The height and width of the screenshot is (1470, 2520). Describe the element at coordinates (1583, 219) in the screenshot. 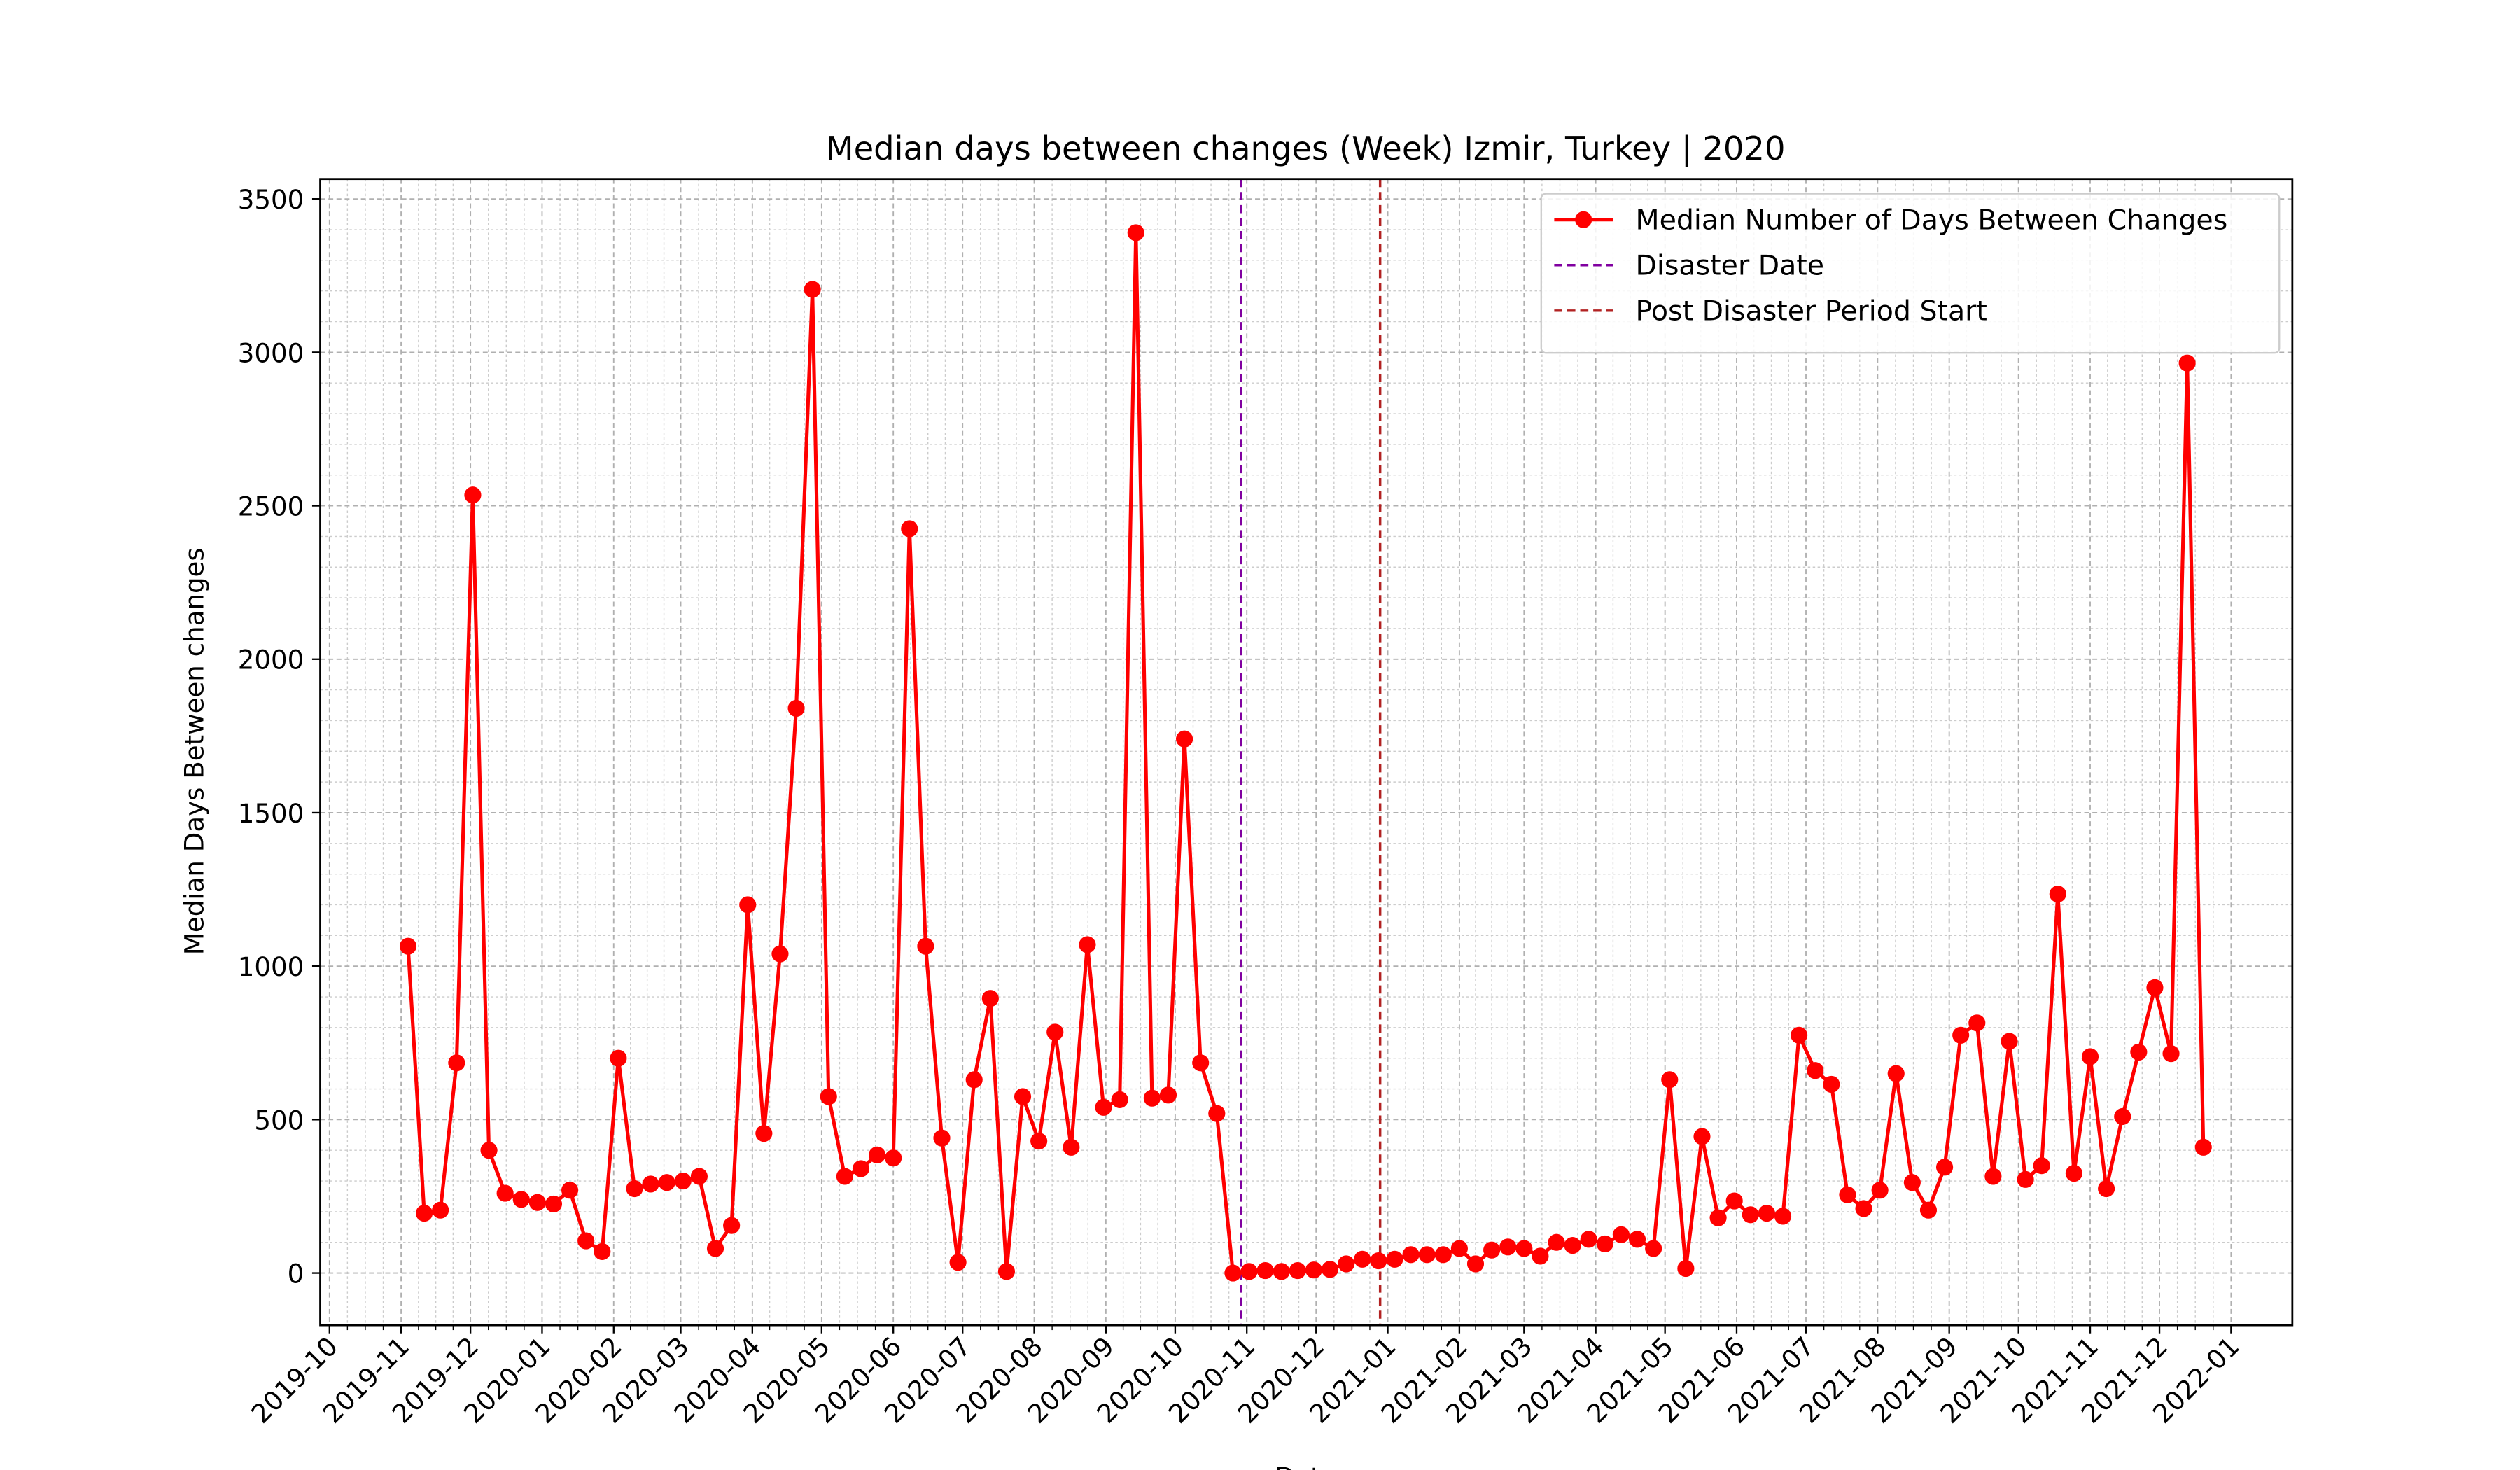

I see `legend-marker` at that location.